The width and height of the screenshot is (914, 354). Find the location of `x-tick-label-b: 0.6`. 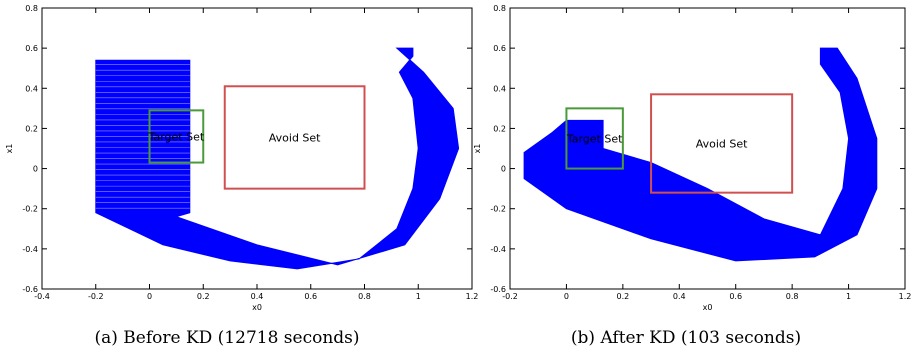

x-tick-label-b: 0.6 is located at coordinates (735, 296).